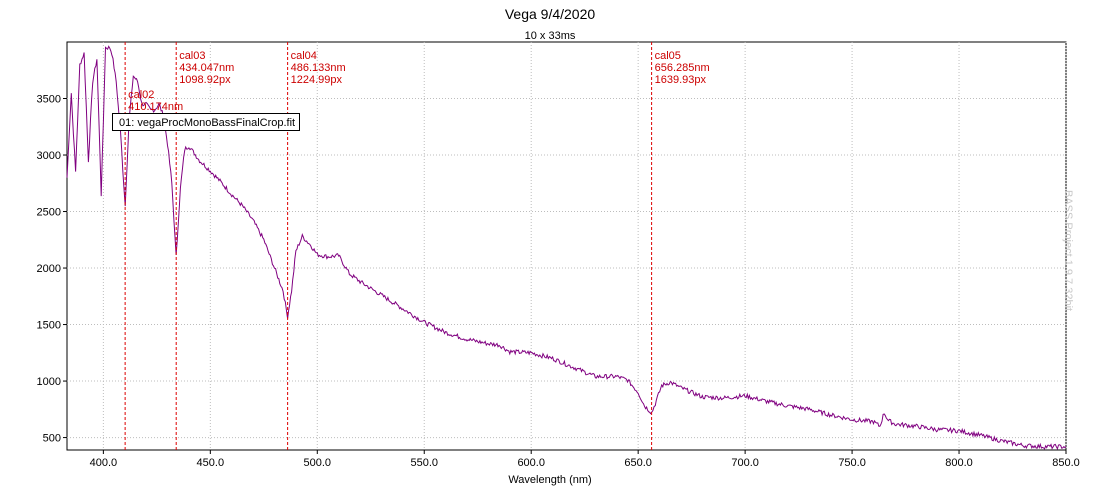 This screenshot has height=500, width=1100. I want to click on x-tick-label: 700.0, so click(745, 463).